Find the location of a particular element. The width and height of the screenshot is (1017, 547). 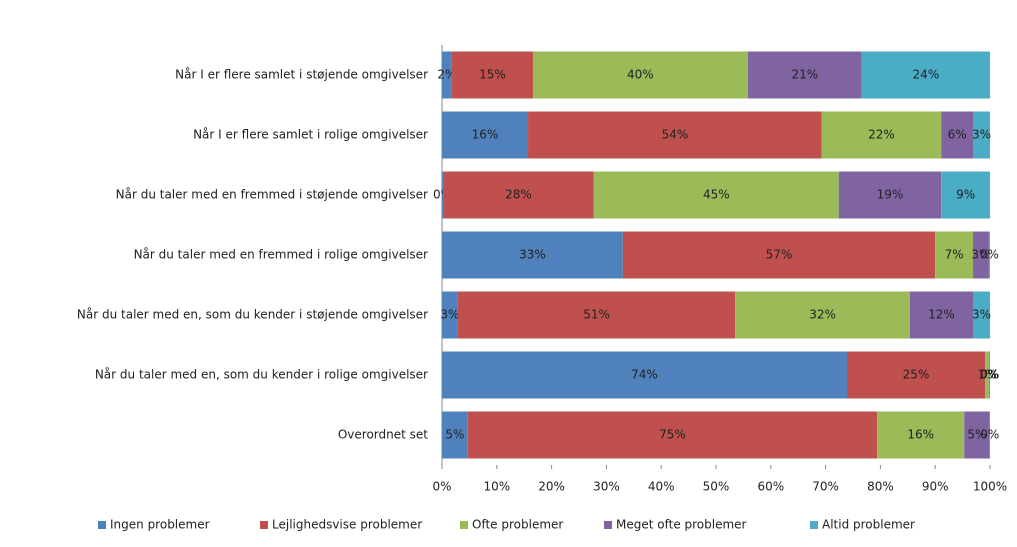

data-label: 15% is located at coordinates (492, 75).